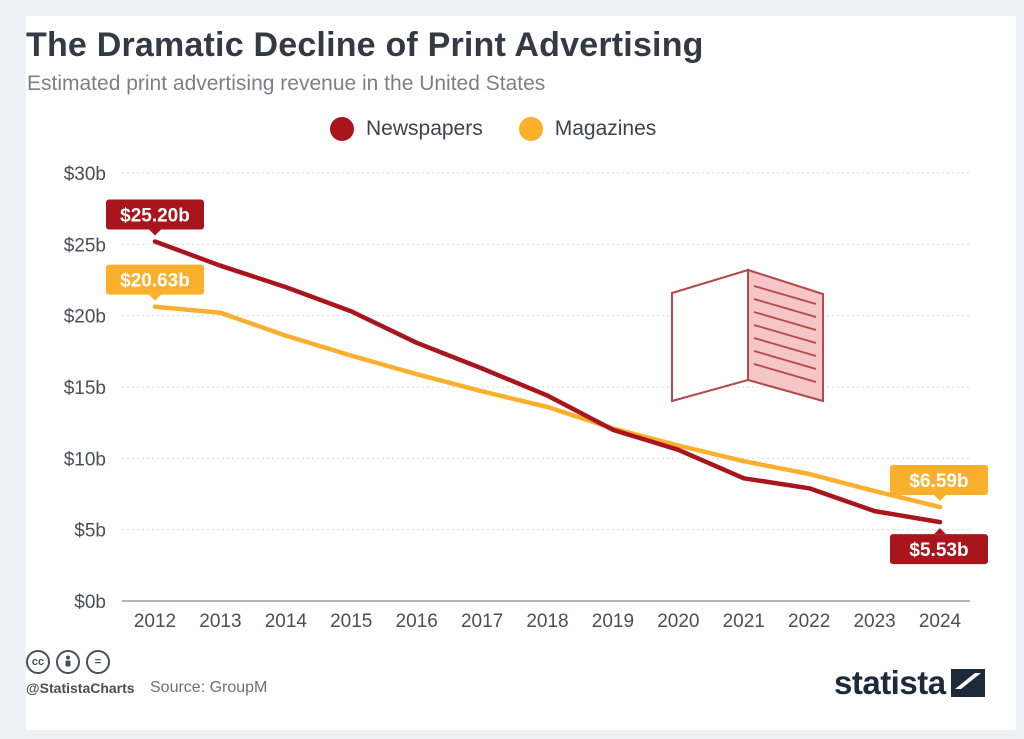 Image resolution: width=1024 pixels, height=739 pixels. I want to click on x-tick-label: 2024, so click(940, 621).